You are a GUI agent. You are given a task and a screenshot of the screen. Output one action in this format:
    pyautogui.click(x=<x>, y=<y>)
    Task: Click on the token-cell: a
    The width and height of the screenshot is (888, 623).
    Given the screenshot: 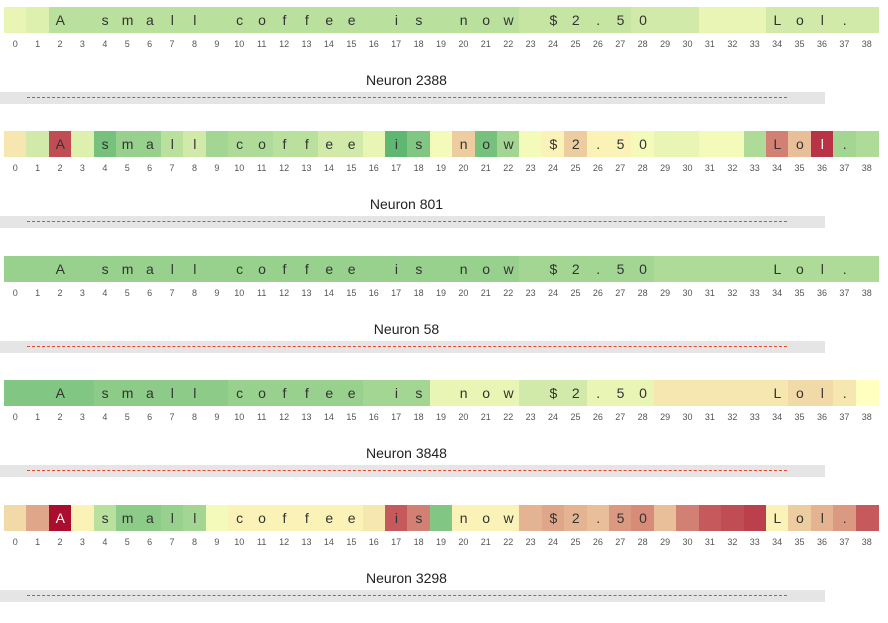 What is the action you would take?
    pyautogui.click(x=150, y=144)
    